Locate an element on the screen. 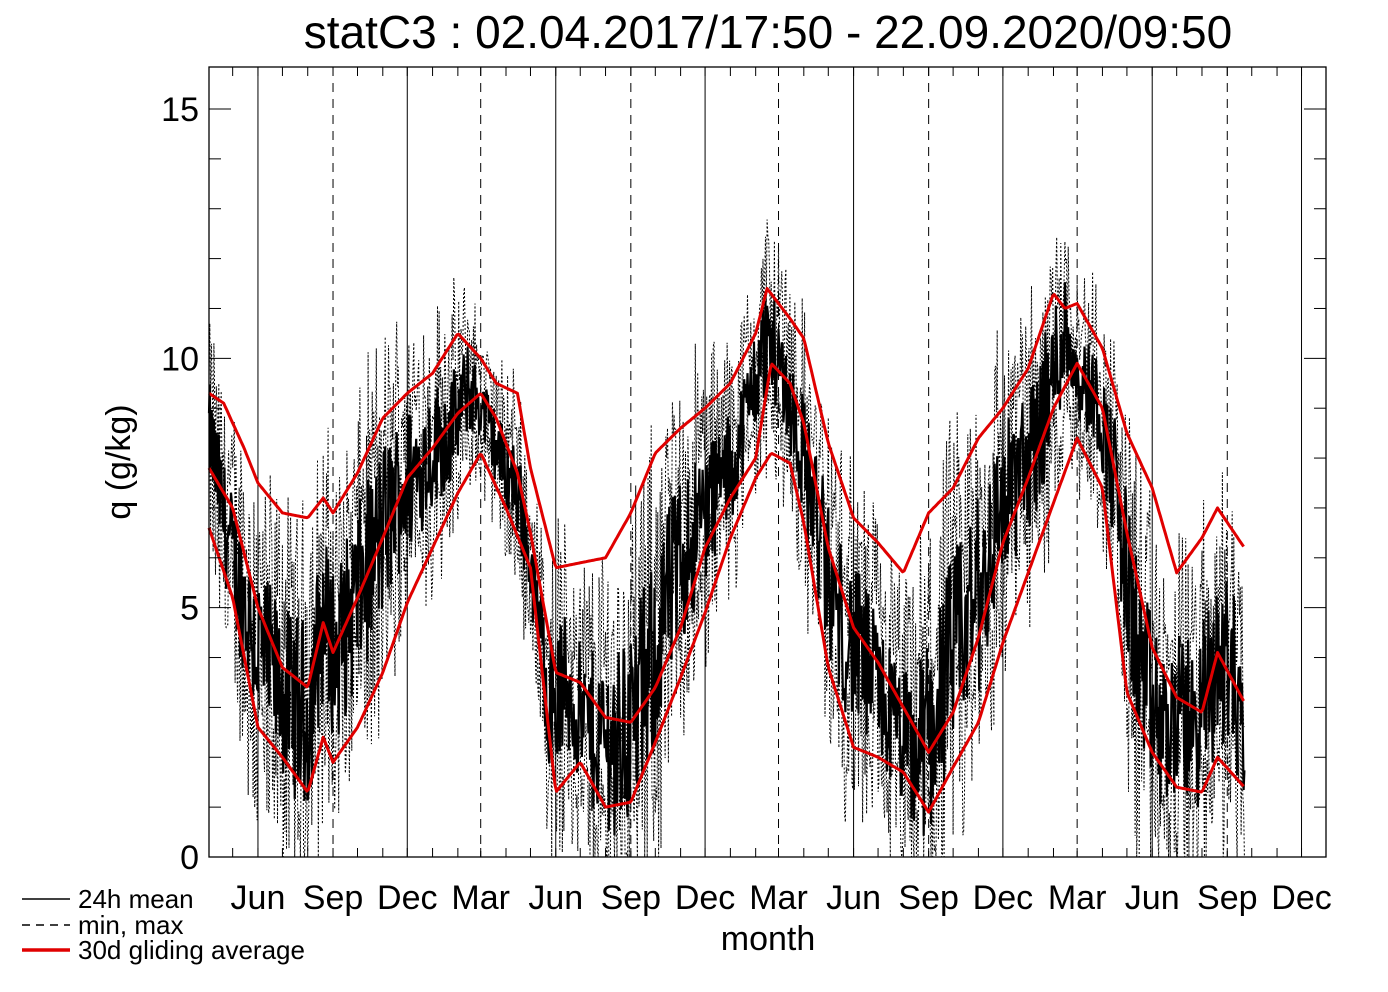 This screenshot has width=1388, height=992. y-tick-label: 5 is located at coordinates (189, 609).